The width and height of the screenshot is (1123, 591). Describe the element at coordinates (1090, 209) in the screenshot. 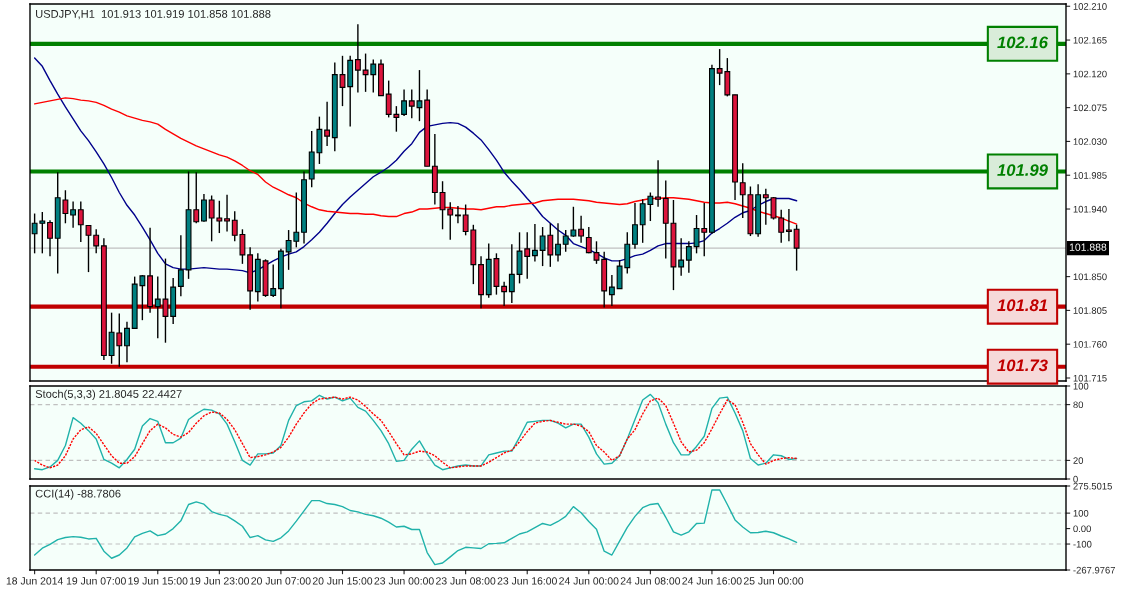

I see `y-tick-label: 101.940` at that location.